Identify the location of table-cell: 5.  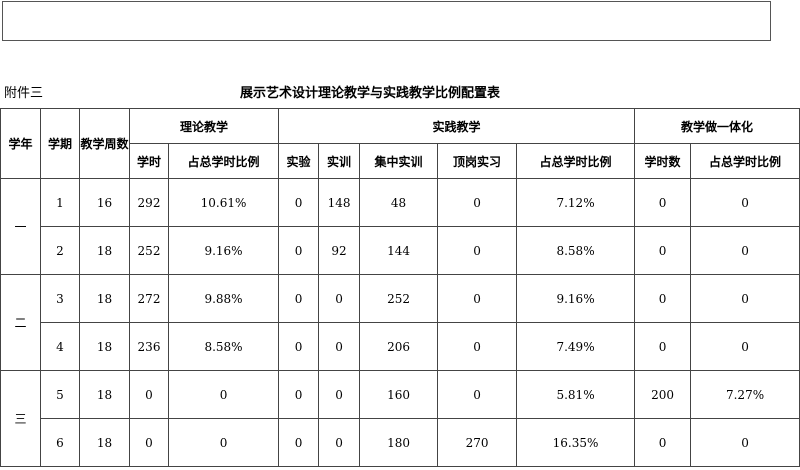
(60, 394).